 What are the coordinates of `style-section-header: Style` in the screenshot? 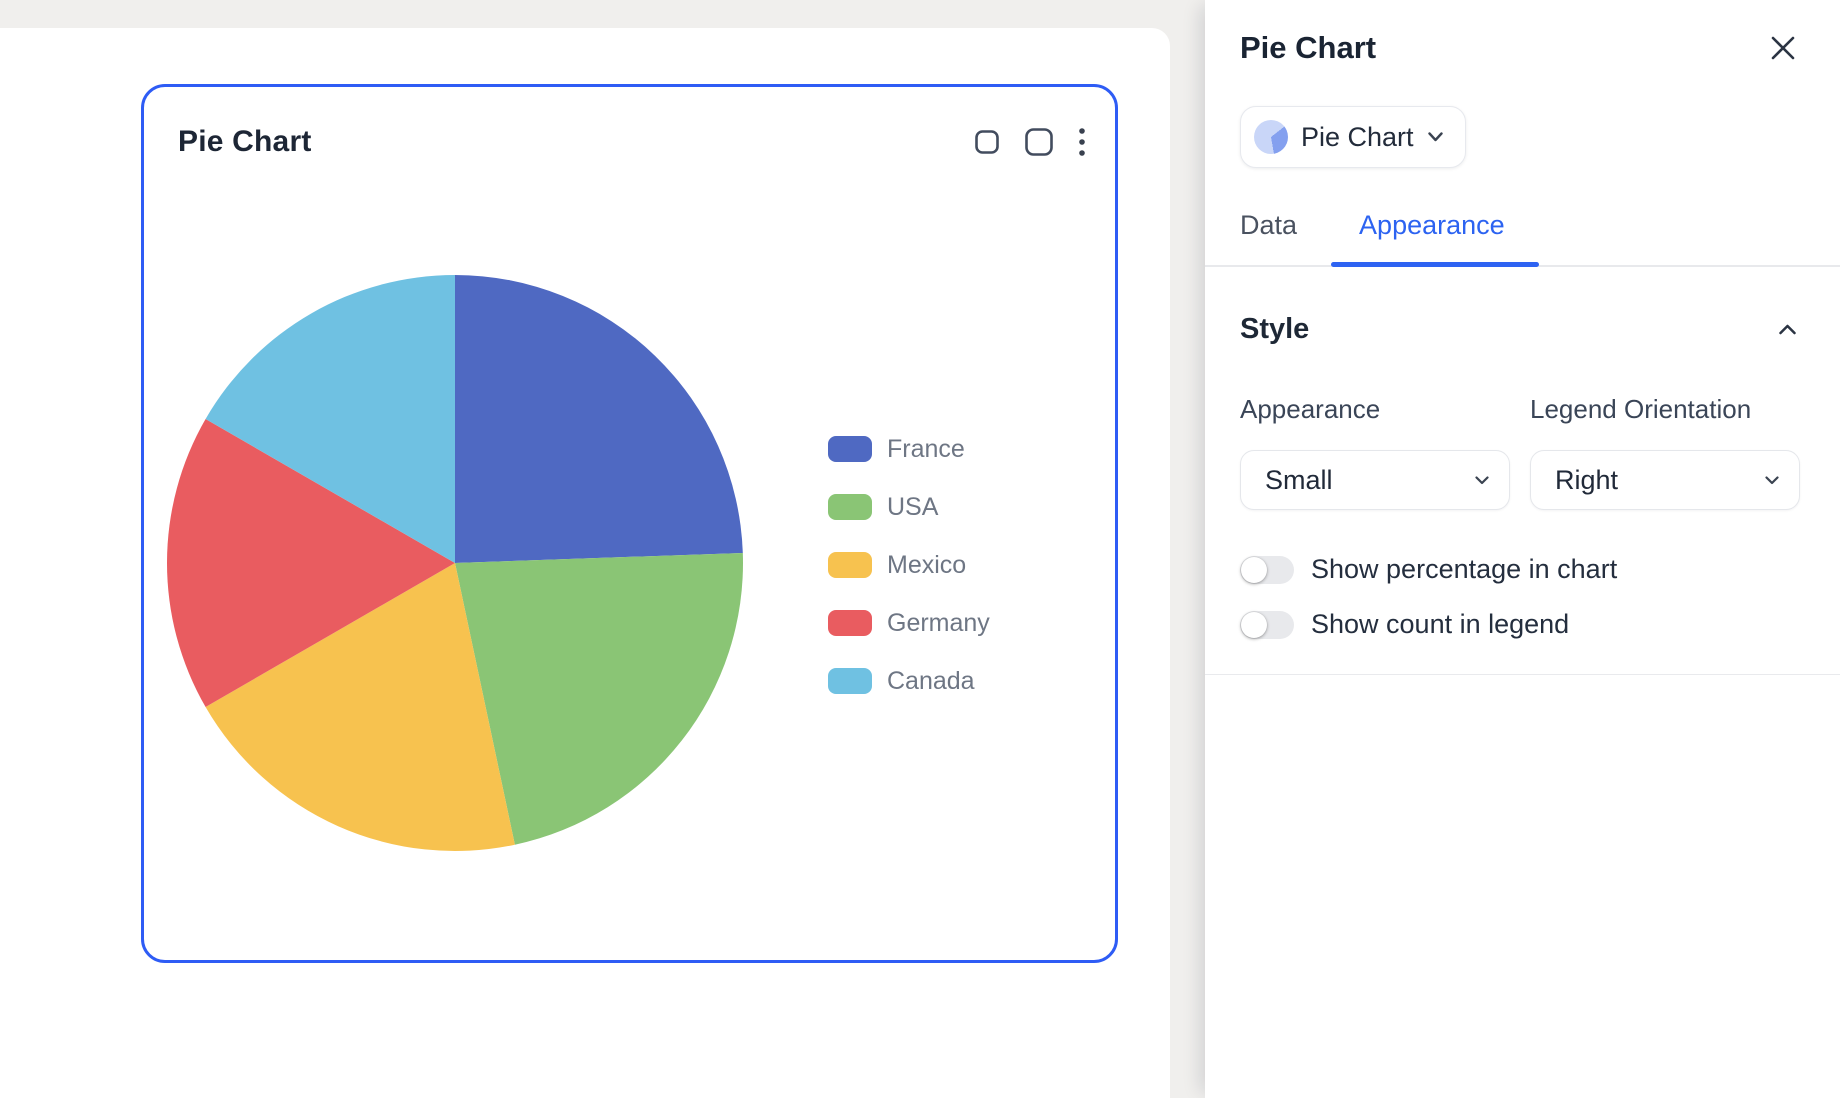 It's located at (1520, 329).